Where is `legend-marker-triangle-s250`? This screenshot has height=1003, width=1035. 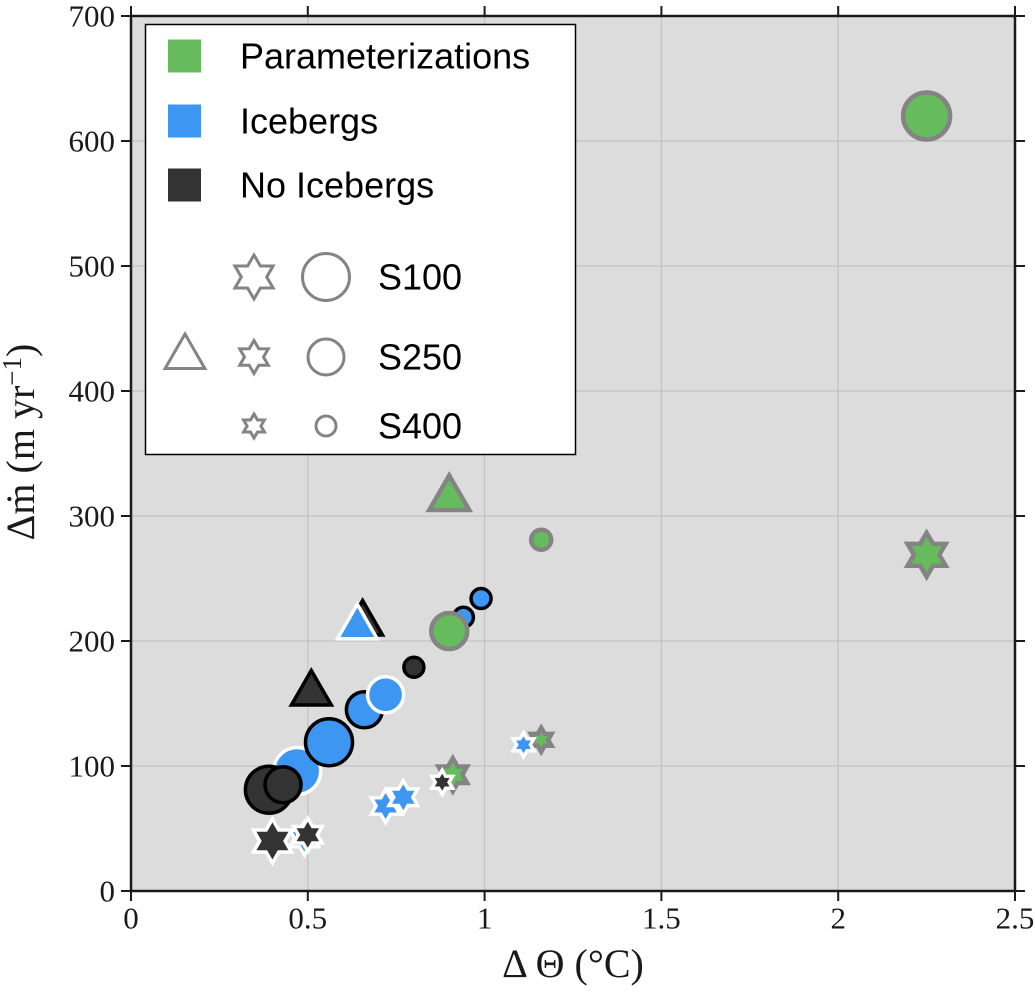
legend-marker-triangle-s250 is located at coordinates (185, 350).